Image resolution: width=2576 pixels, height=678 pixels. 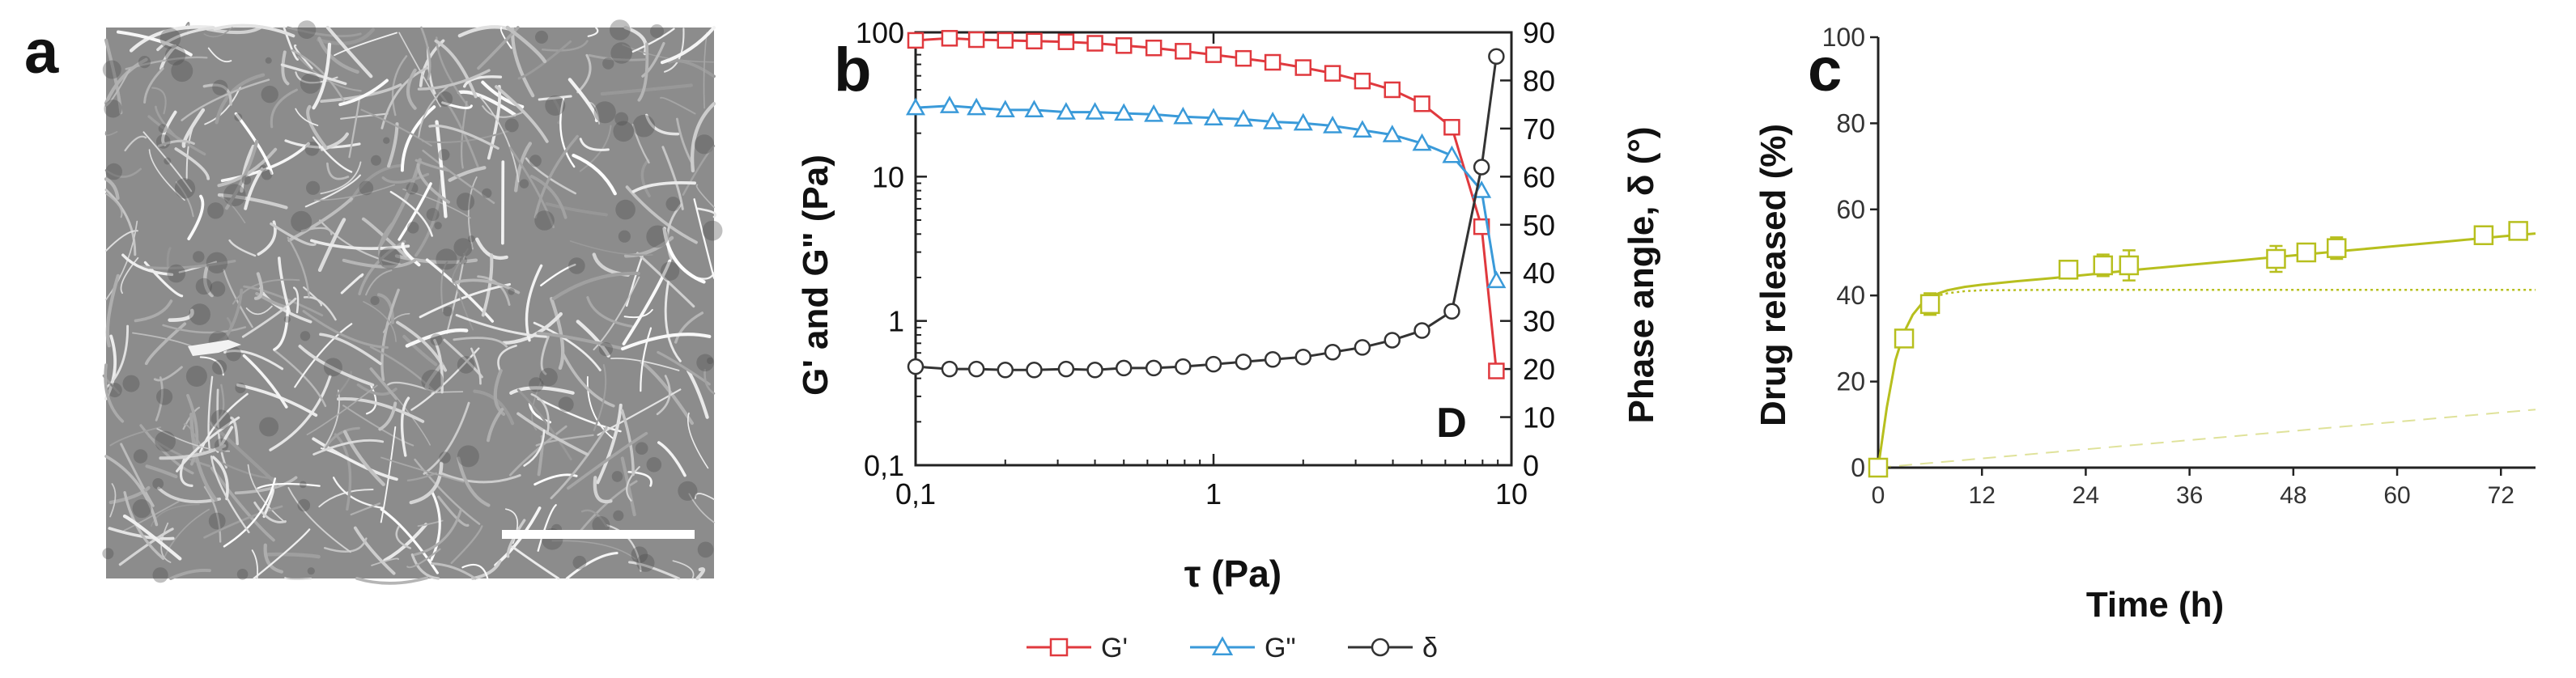 I want to click on y2-tick-label-b: 20, so click(x=1539, y=370).